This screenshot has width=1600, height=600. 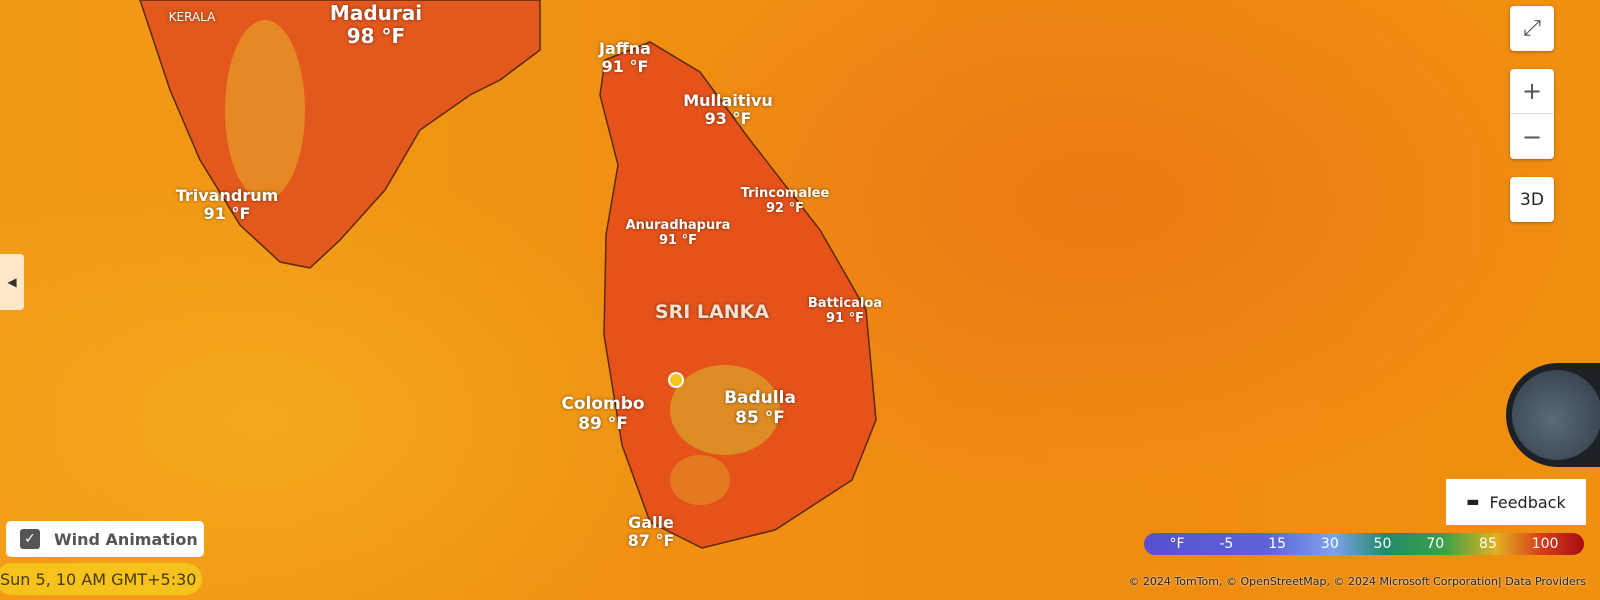 I want to click on city-label: Galle 87 °F, so click(x=651, y=532).